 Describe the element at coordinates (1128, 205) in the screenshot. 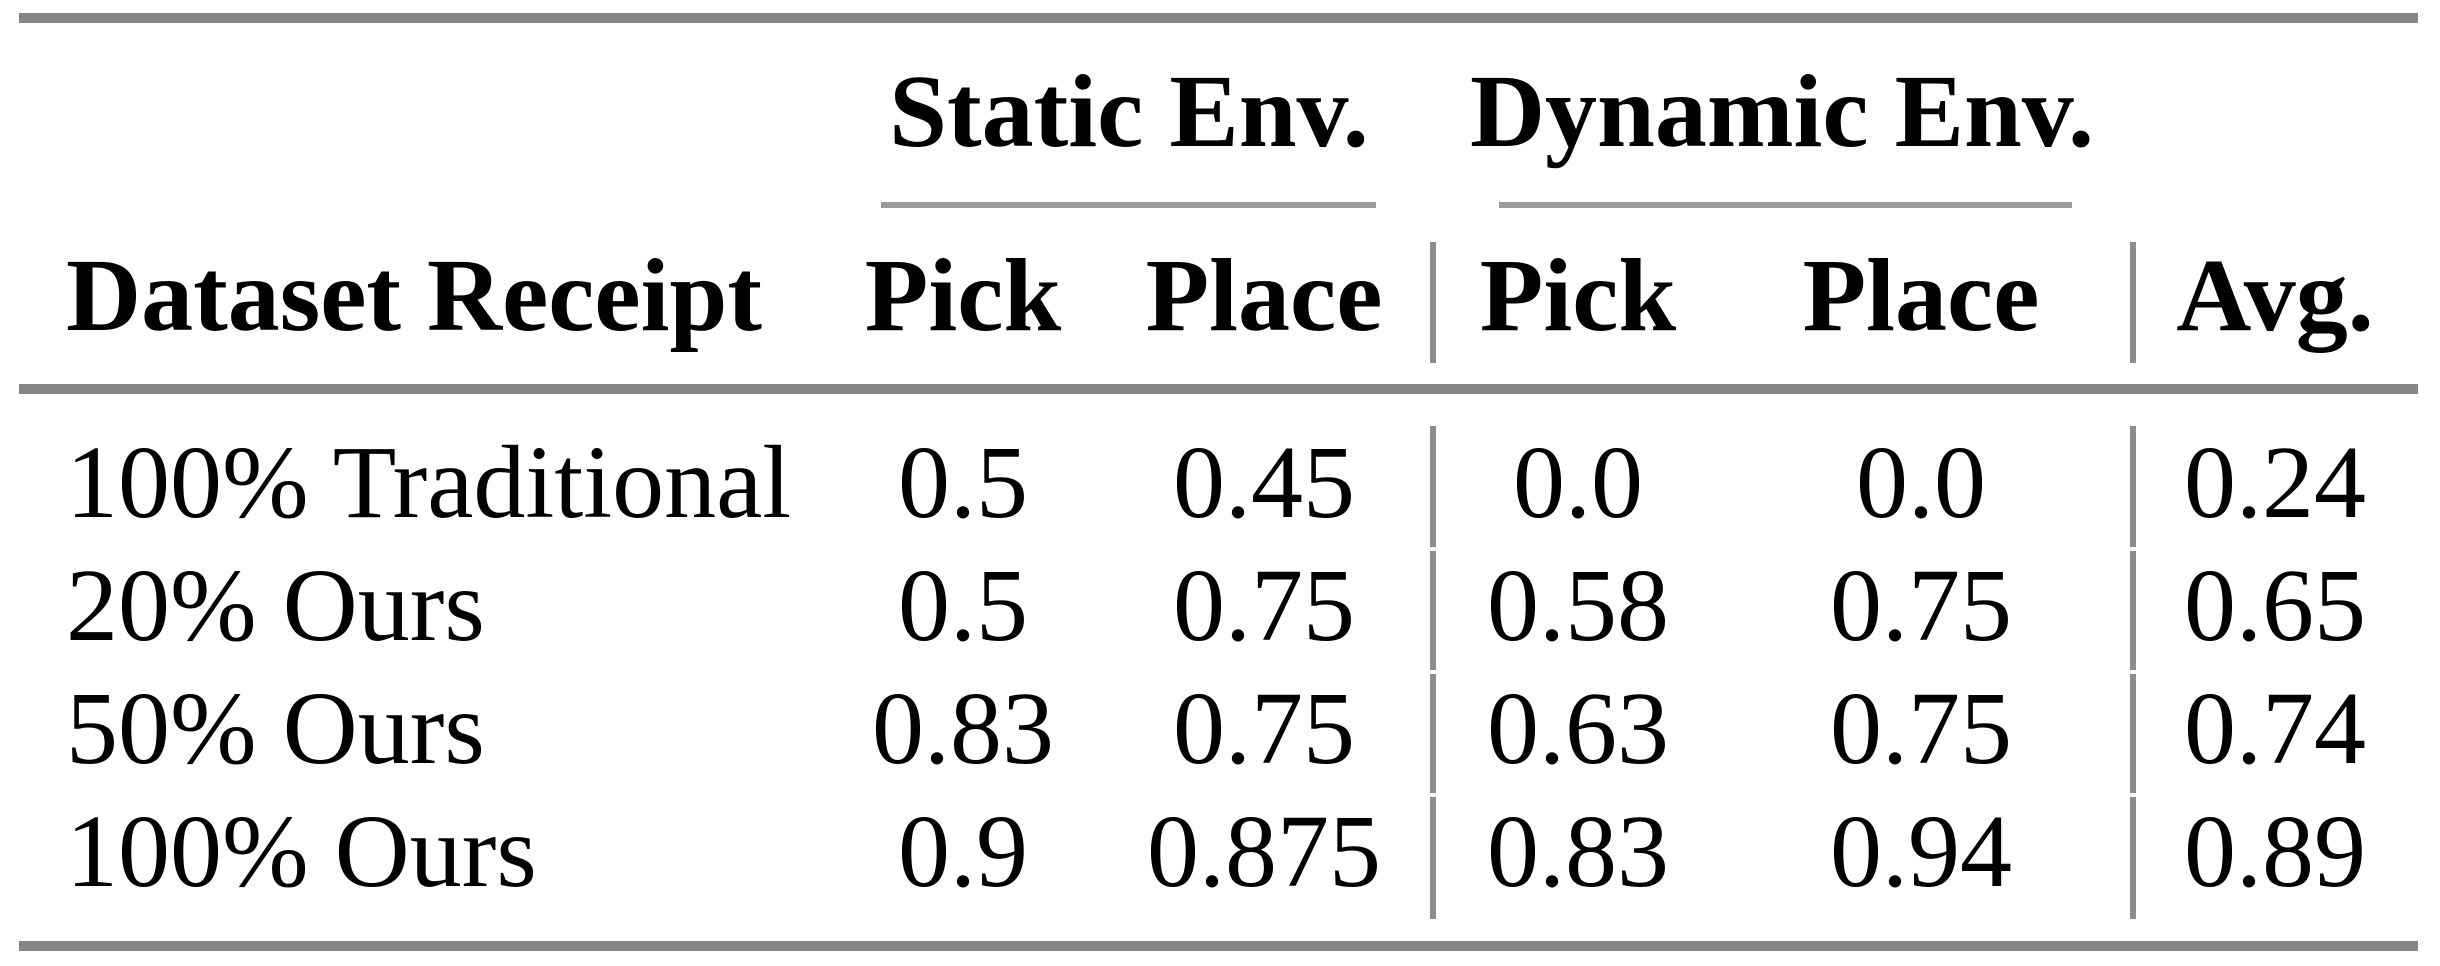

I see `cmidrule-static` at that location.